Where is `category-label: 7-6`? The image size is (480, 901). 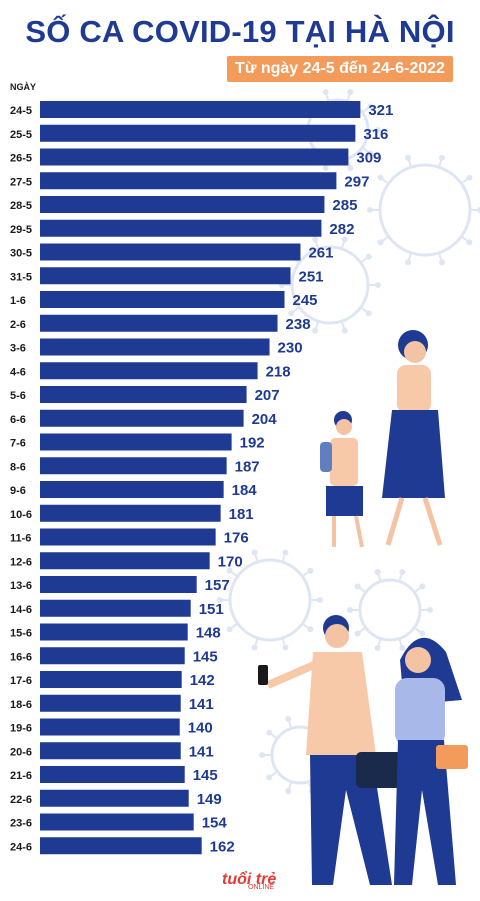
category-label: 7-6 is located at coordinates (18, 444).